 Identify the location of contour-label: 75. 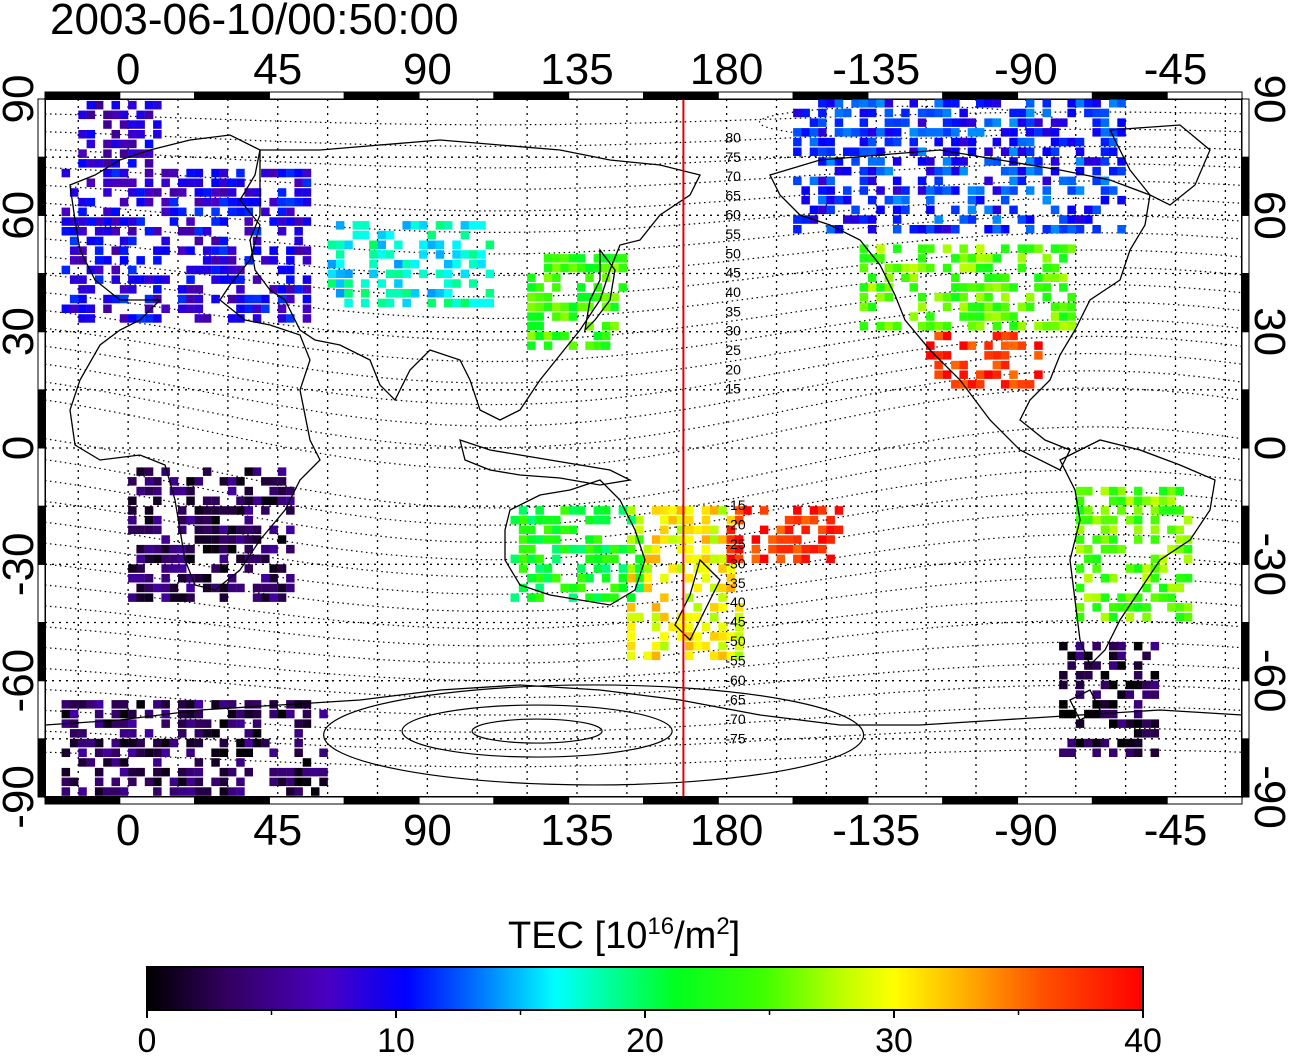
(733, 157).